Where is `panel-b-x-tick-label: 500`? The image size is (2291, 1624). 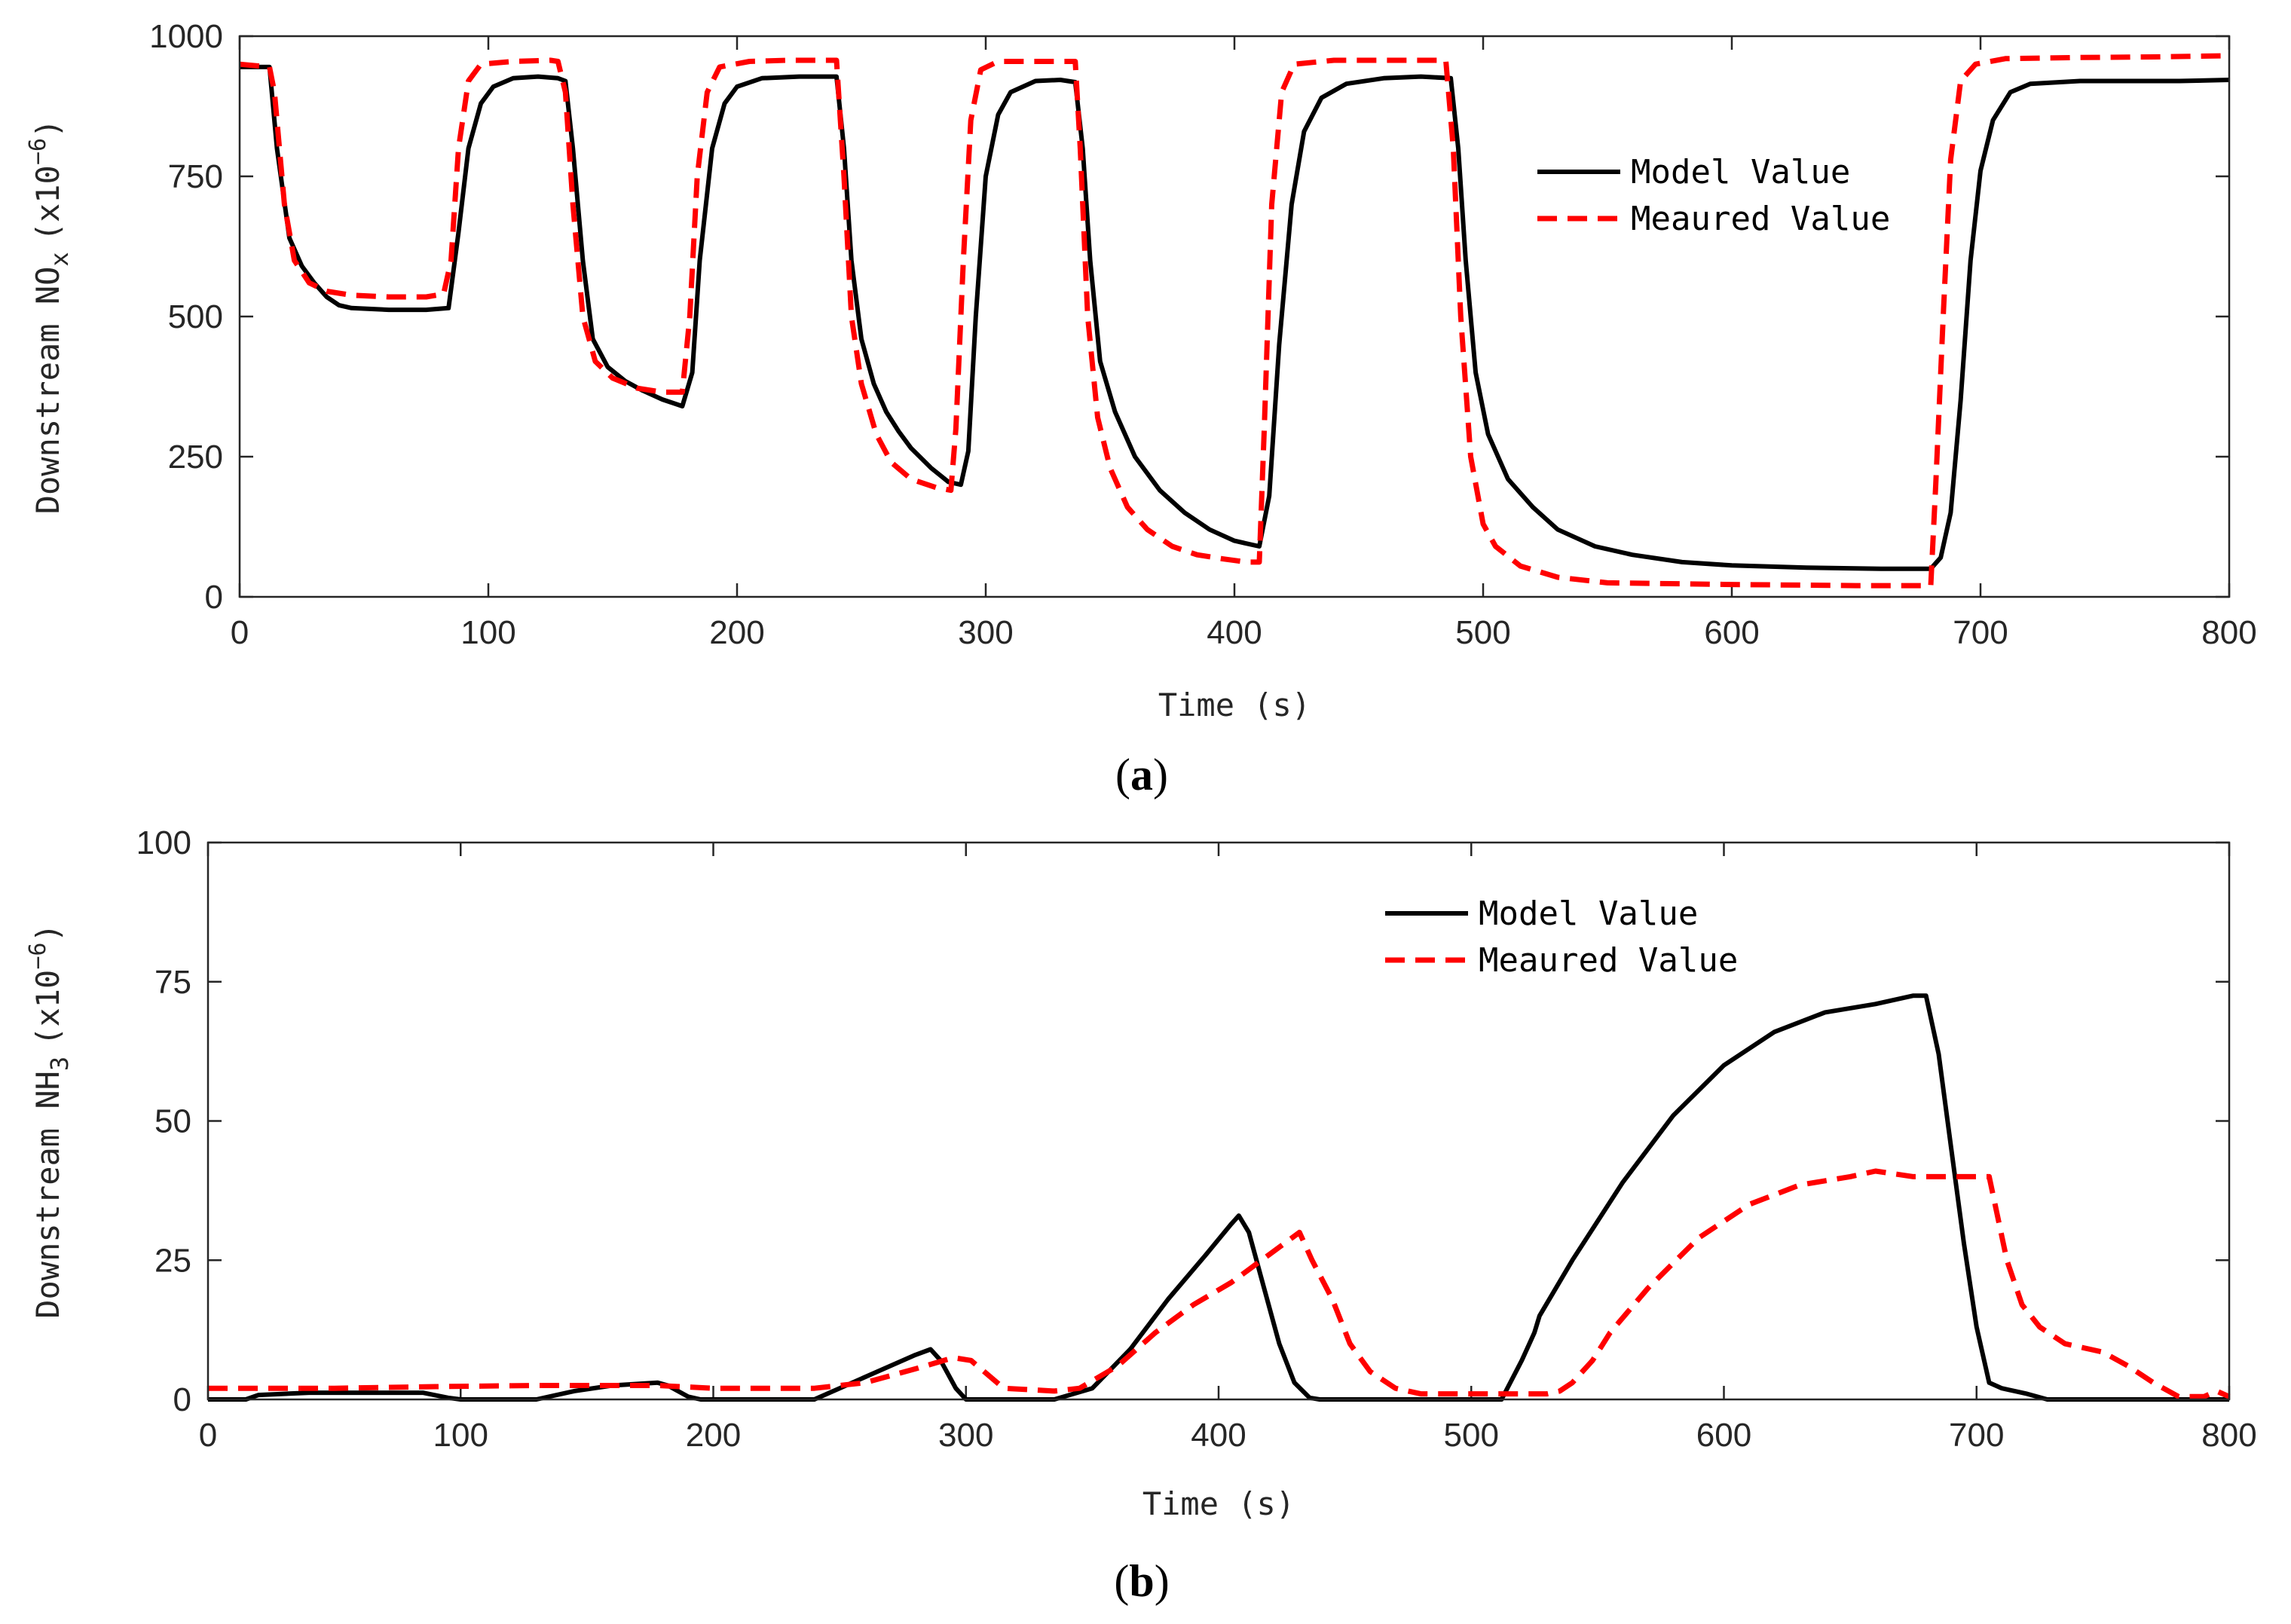
panel-b-x-tick-label: 500 is located at coordinates (1471, 1435).